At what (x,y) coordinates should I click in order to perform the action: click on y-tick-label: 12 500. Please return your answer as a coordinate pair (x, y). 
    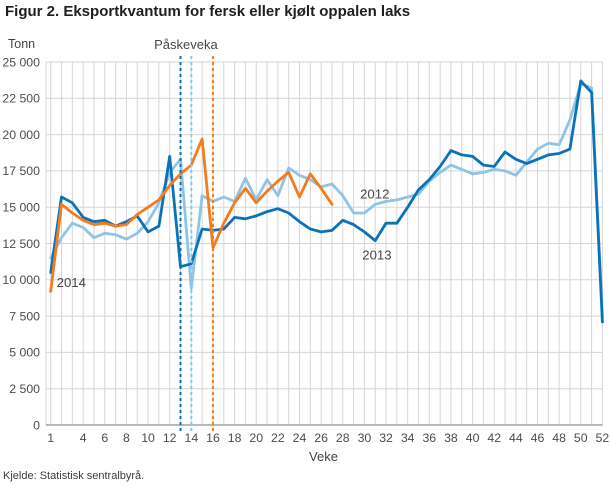
    Looking at the image, I should click on (21, 244).